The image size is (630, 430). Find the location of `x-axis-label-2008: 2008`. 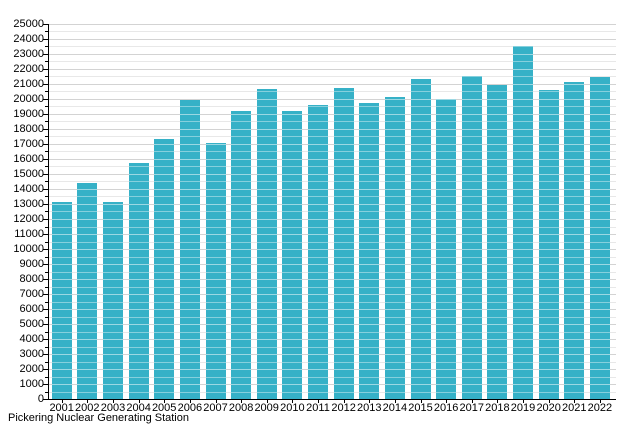

x-axis-label-2008: 2008 is located at coordinates (241, 408).